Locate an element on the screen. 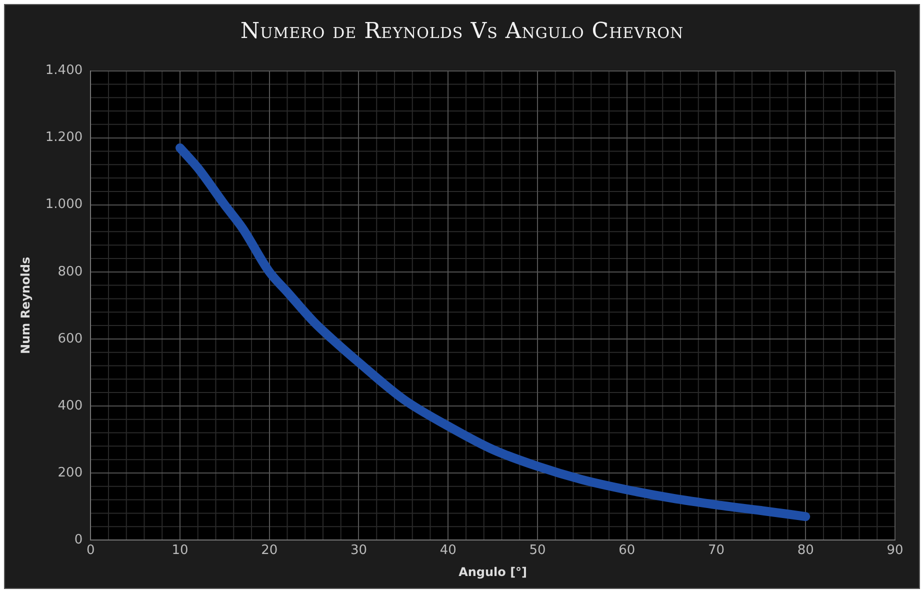 Image resolution: width=924 pixels, height=591 pixels. y-tick-label: 400 is located at coordinates (70, 406).